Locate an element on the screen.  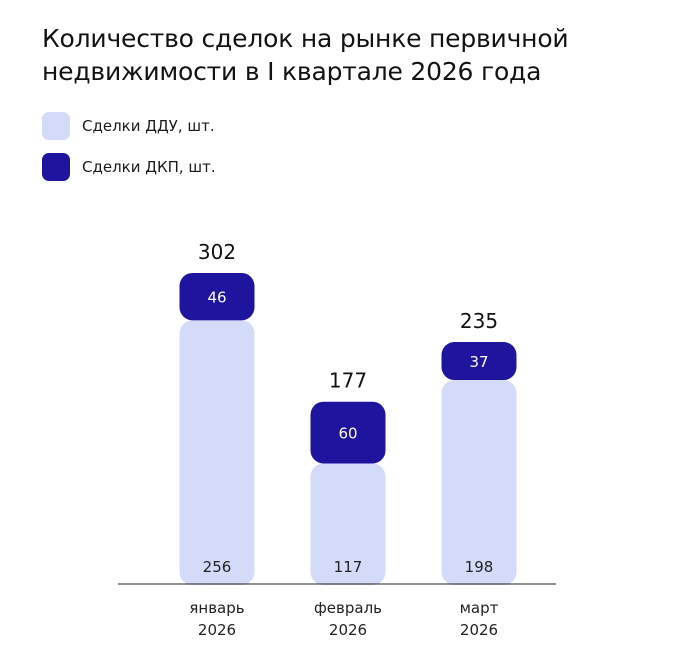
legend-item-ddu: Сделки ДДУ, шт. is located at coordinates (129, 126).